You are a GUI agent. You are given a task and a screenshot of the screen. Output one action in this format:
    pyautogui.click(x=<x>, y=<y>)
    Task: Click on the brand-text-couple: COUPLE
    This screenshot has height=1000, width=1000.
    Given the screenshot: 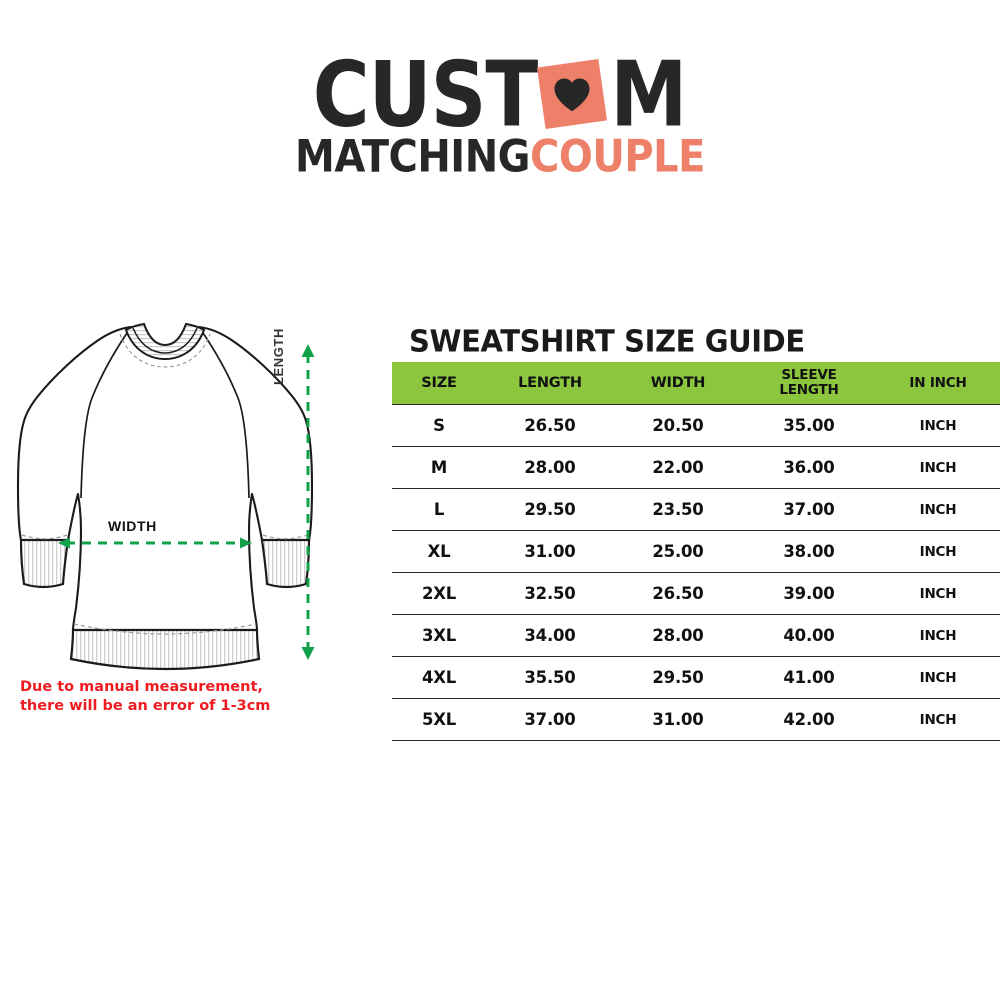 What is the action you would take?
    pyautogui.click(x=617, y=157)
    